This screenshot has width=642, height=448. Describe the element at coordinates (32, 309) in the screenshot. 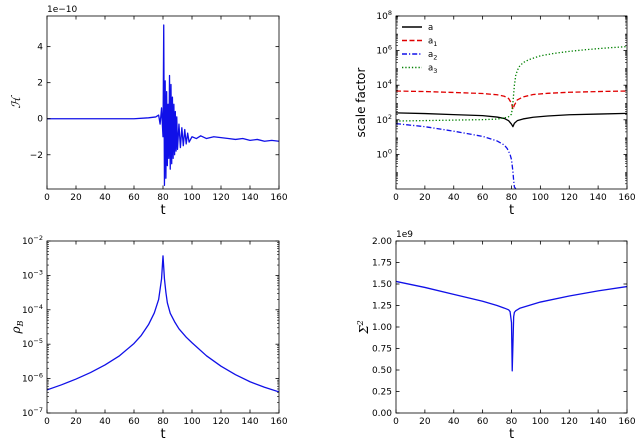

I see `y-tick-label: 10⁻⁴` at that location.